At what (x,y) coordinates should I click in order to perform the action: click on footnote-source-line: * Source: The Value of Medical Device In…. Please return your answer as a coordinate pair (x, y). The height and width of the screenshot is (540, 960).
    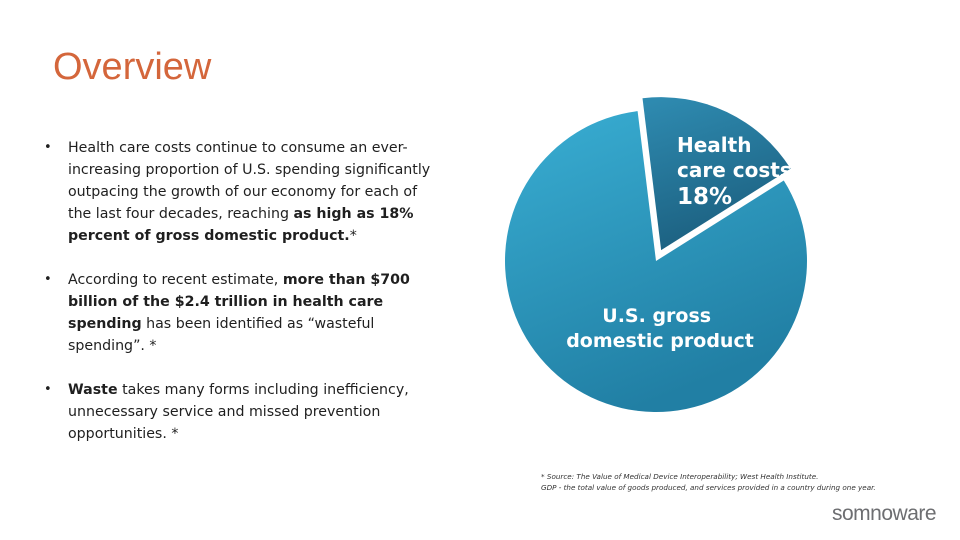
    Looking at the image, I should click on (680, 476).